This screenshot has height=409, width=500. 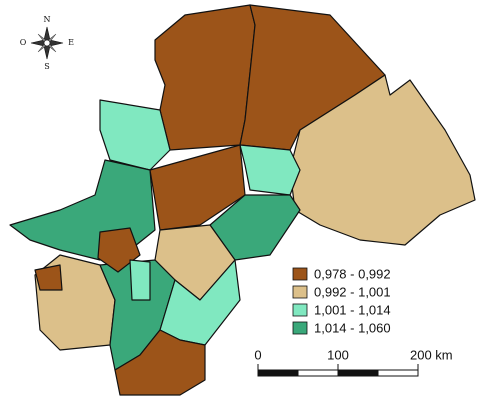 I want to click on legend-label: 1,001 - 1,014, so click(x=352, y=309).